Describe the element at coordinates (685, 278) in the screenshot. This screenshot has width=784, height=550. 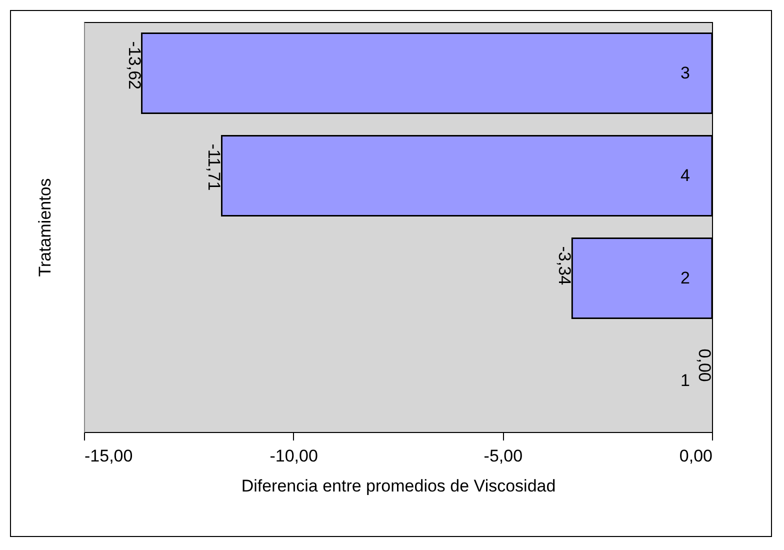
I see `y-tick-label: 2` at that location.